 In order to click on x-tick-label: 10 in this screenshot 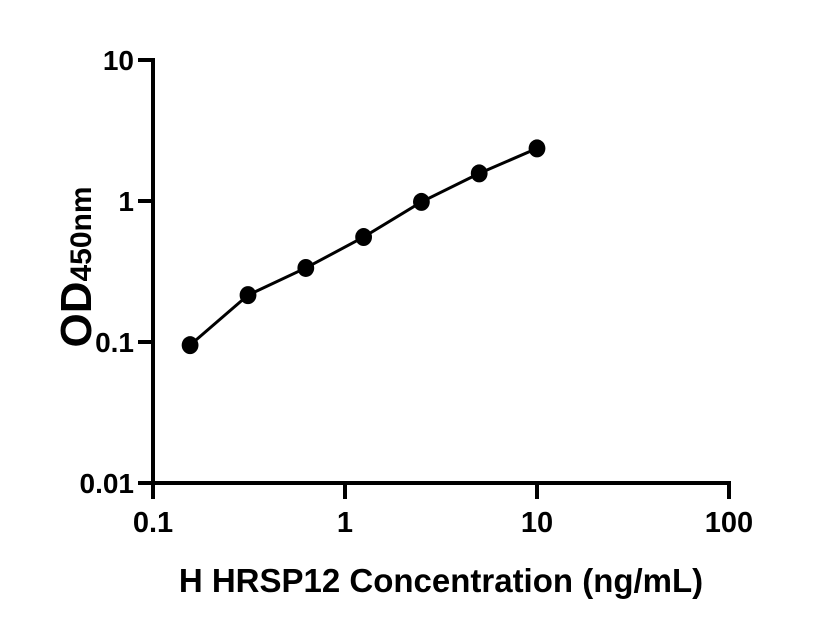, I will do `click(537, 523)`.